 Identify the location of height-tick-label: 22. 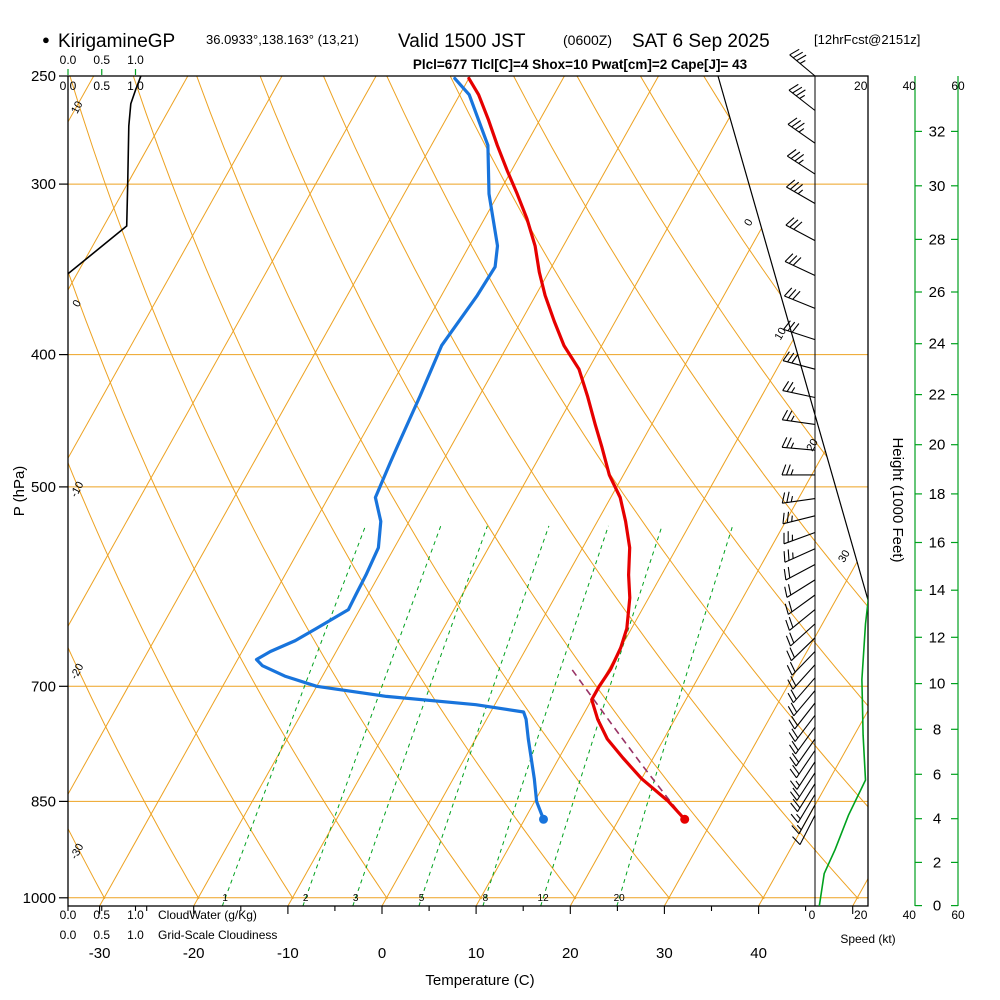
(937, 395).